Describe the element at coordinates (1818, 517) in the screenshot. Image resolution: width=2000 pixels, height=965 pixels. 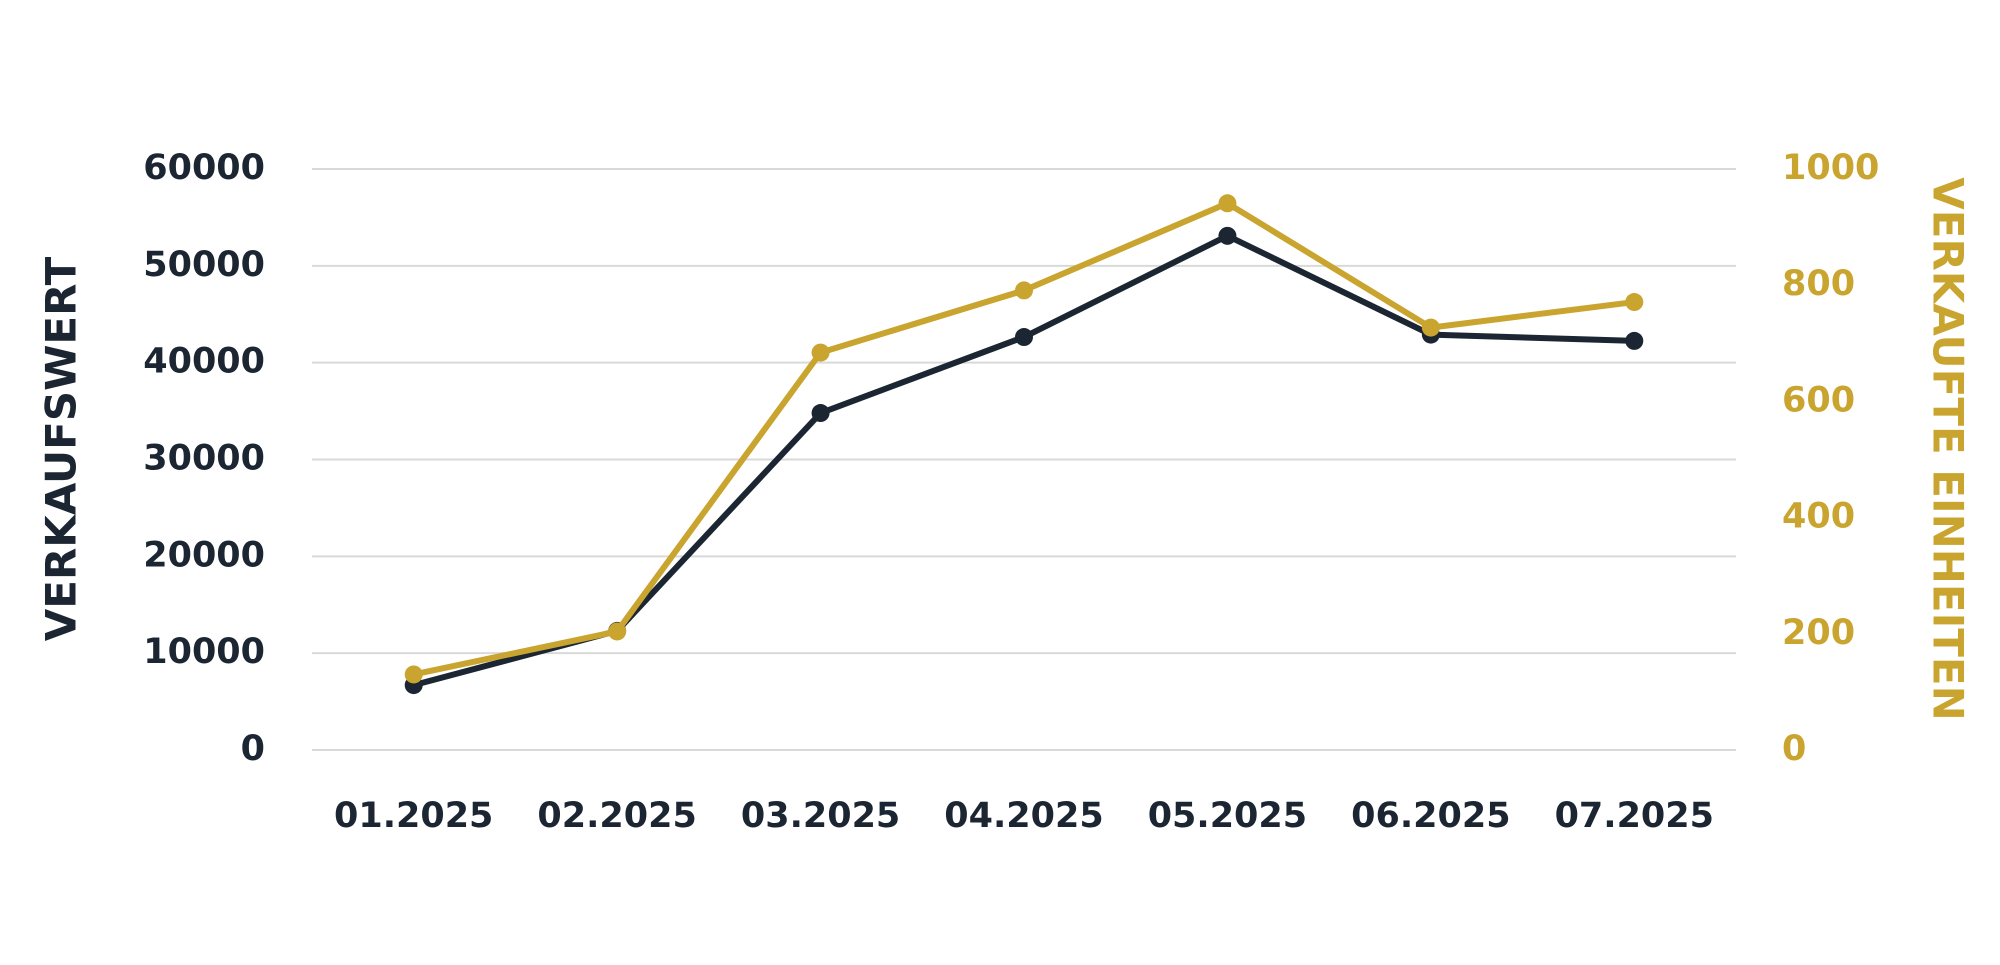
I see `y2-tick-label: 400` at that location.